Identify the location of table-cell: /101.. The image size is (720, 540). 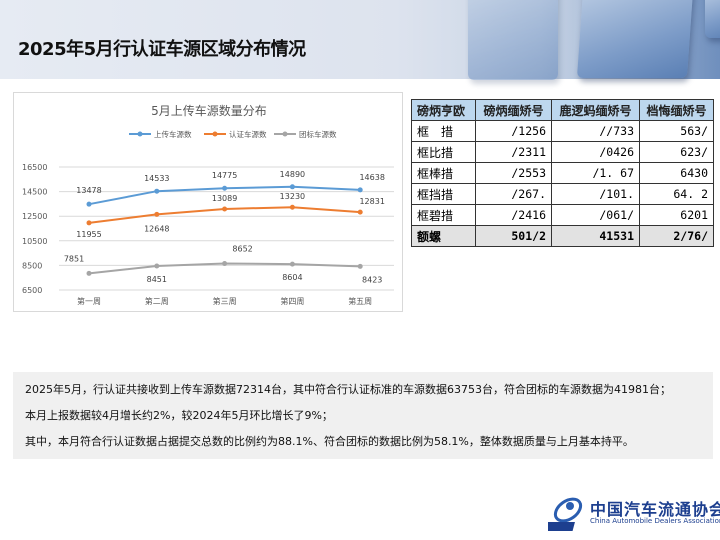
(595, 194).